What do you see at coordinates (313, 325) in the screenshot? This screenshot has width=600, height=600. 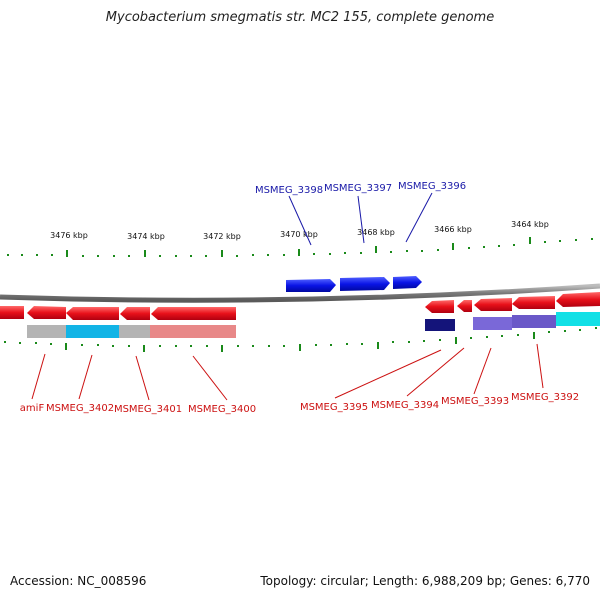 I see `feature-annotation-bars` at bounding box center [313, 325].